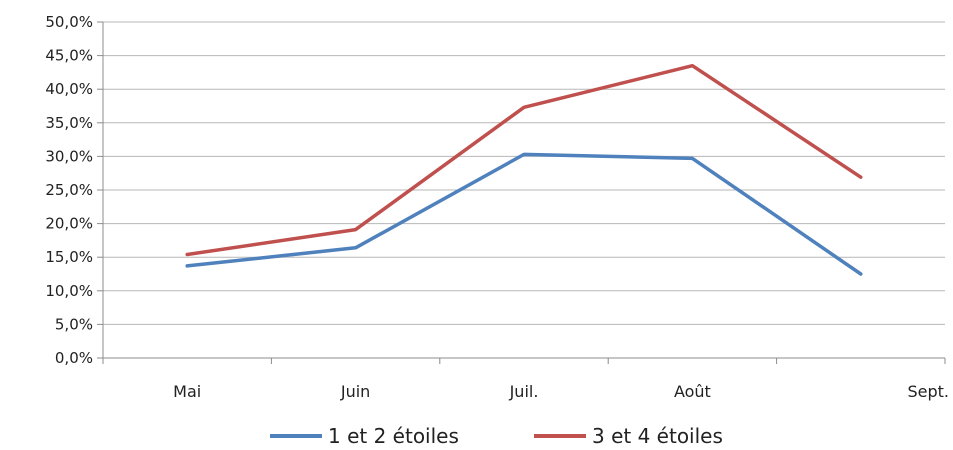 The image size is (953, 450). Describe the element at coordinates (928, 391) in the screenshot. I see `x-tick-label: Sept.` at that location.